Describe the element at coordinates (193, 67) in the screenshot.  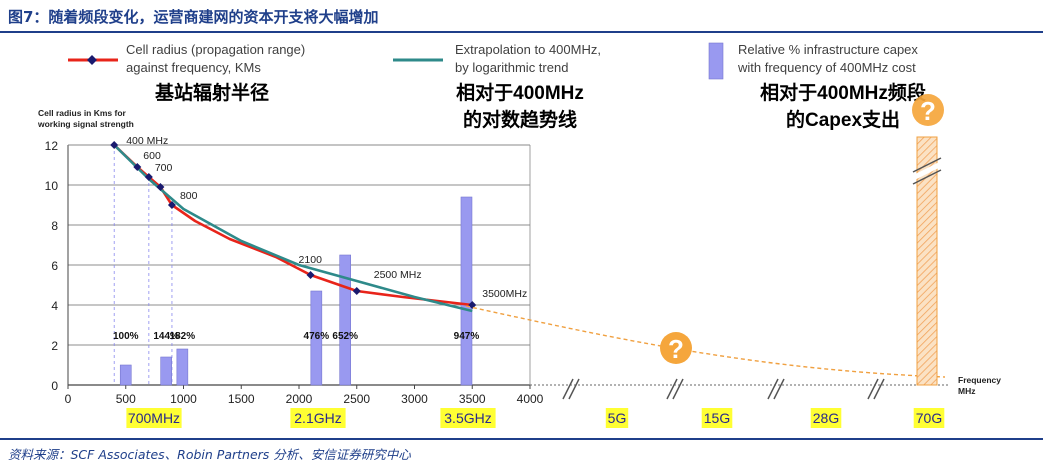
I see `legend-label-cell-radius-2: against frequency, KMs` at that location.